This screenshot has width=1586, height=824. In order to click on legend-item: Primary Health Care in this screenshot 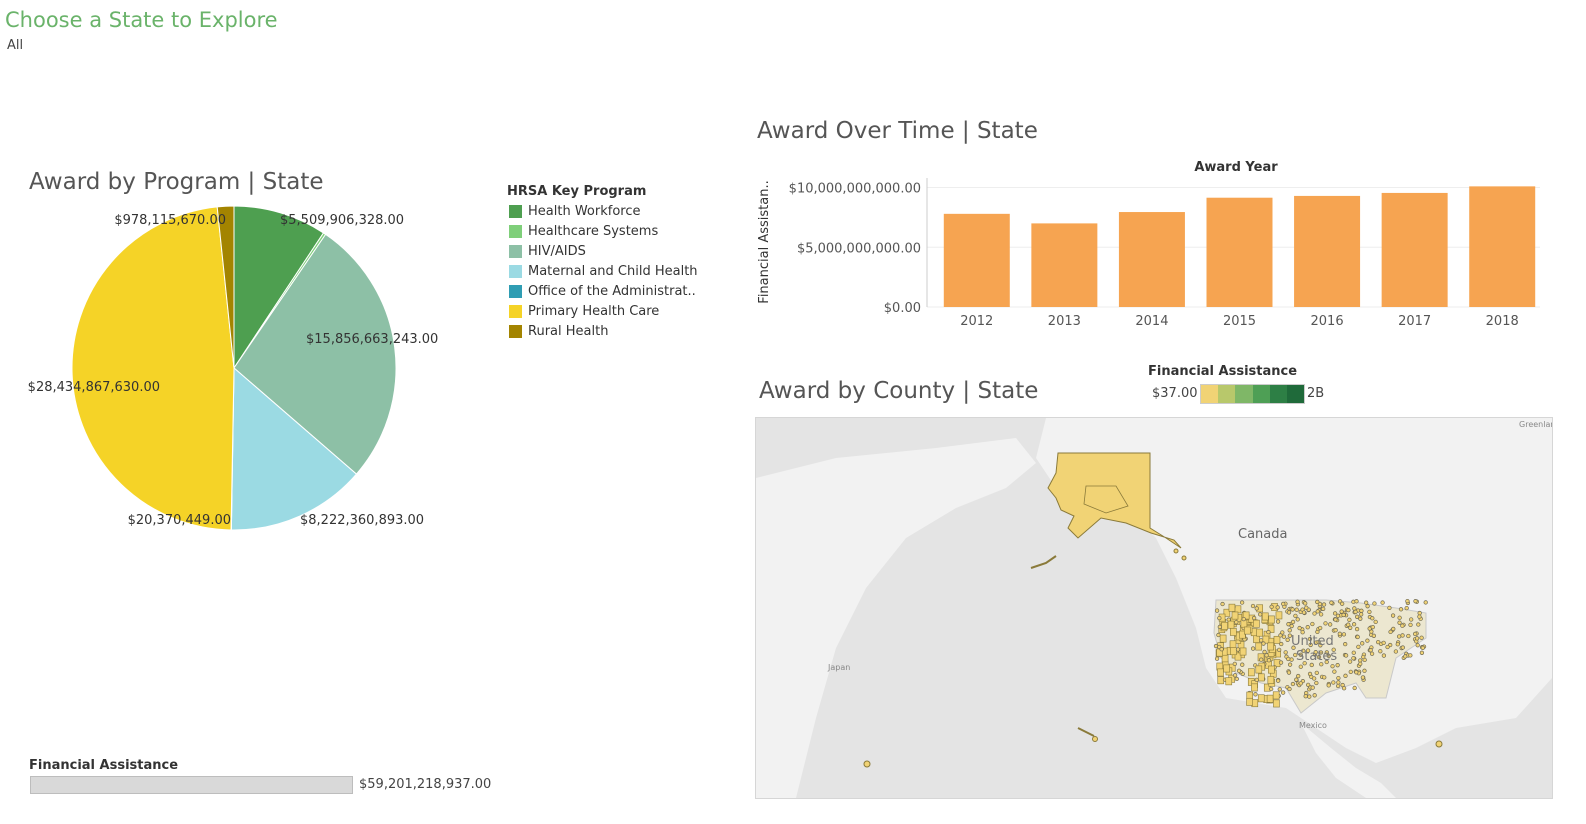, I will do `click(584, 311)`.